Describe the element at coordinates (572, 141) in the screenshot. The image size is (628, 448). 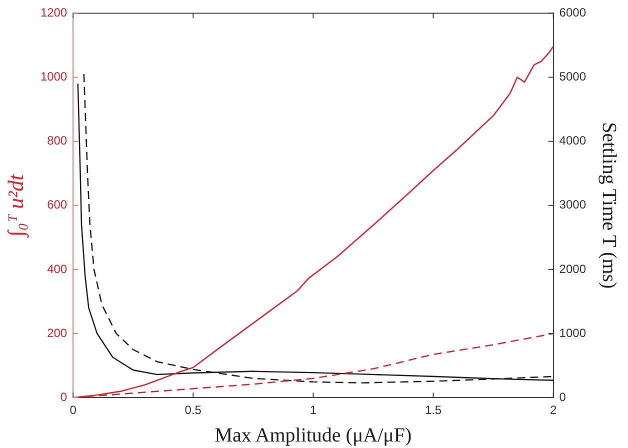
I see `y2-tick-label: 4000` at that location.